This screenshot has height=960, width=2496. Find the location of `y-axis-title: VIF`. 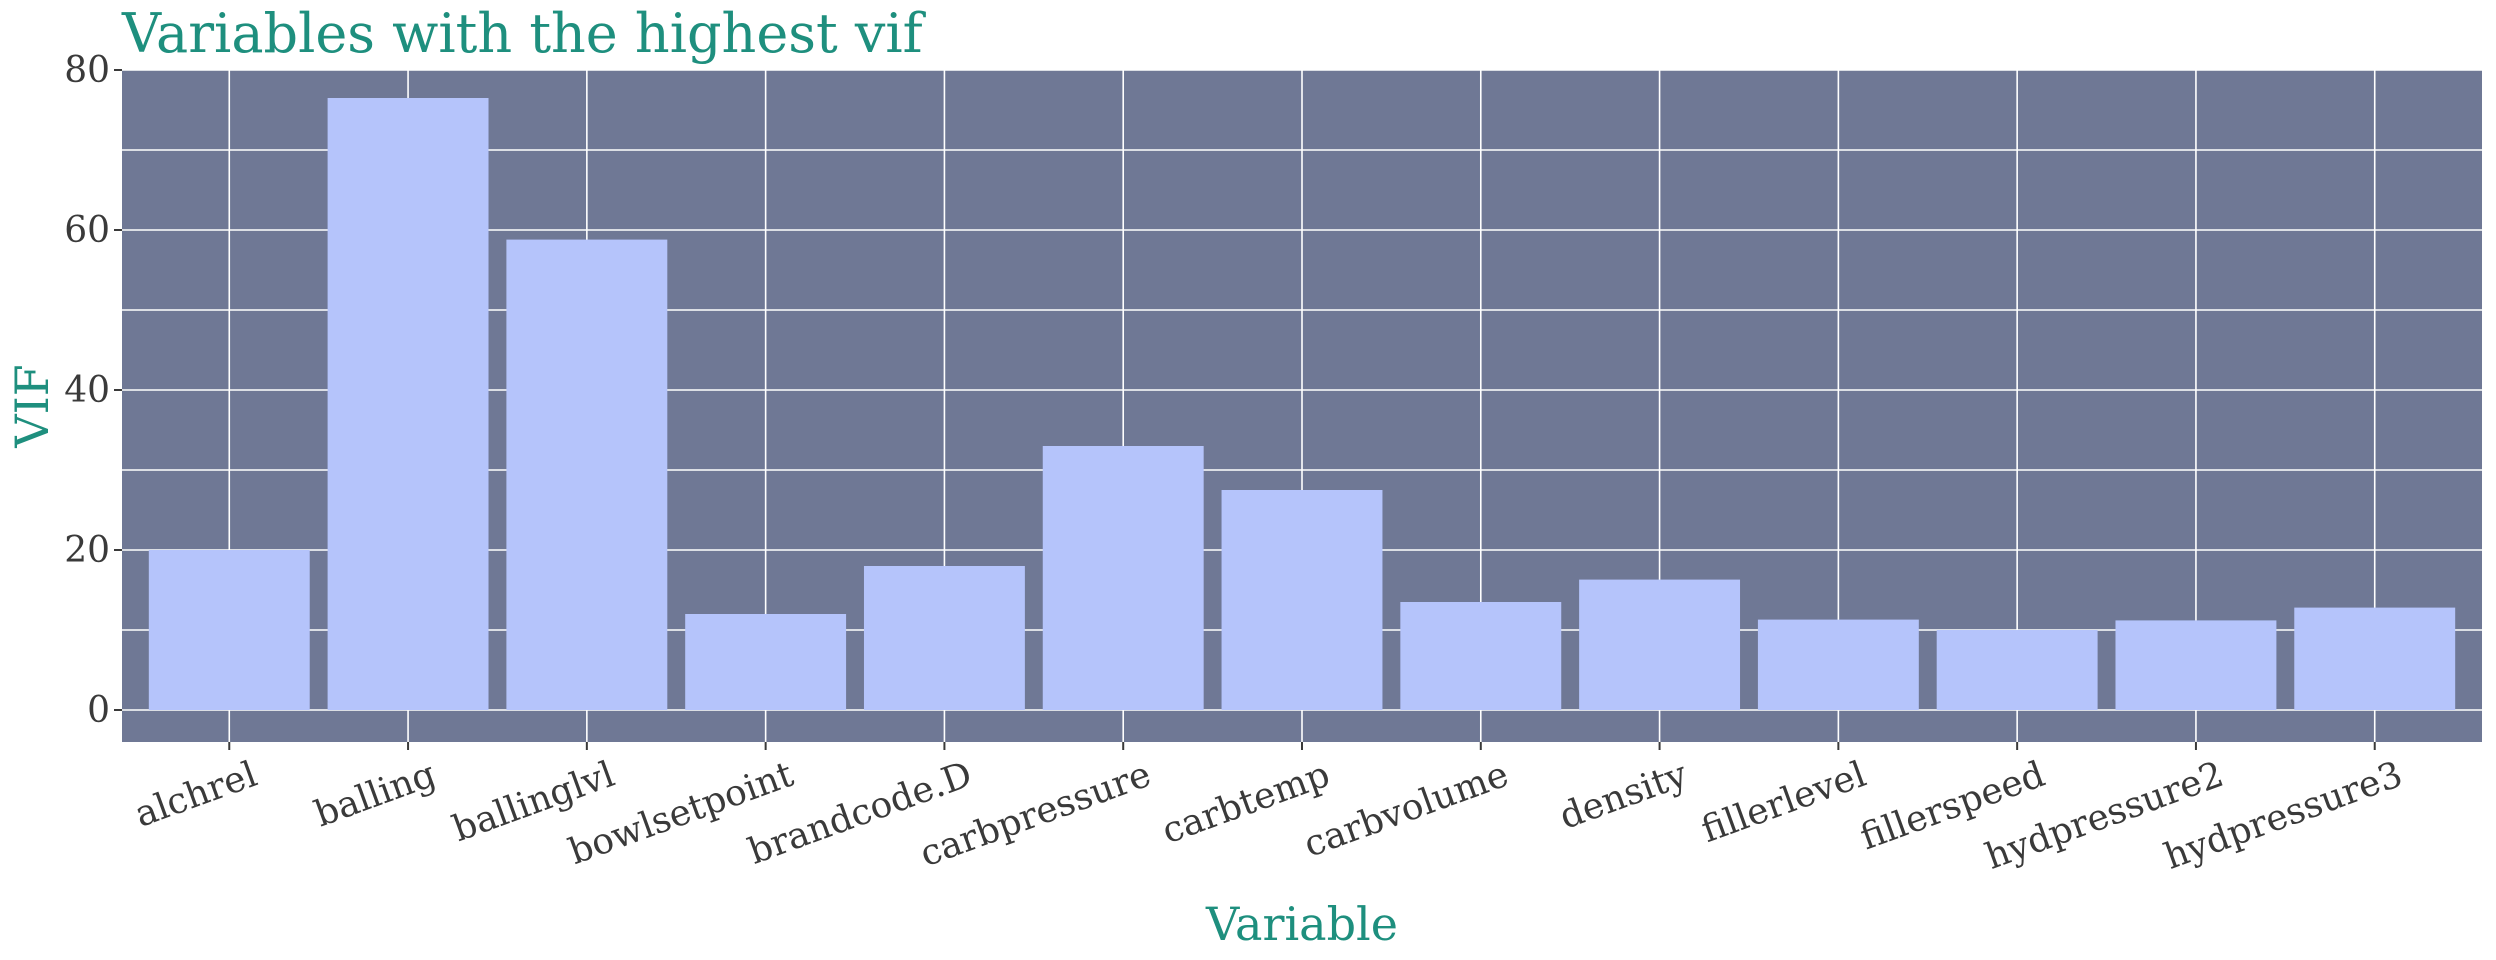

y-axis-title: VIF is located at coordinates (32, 406).